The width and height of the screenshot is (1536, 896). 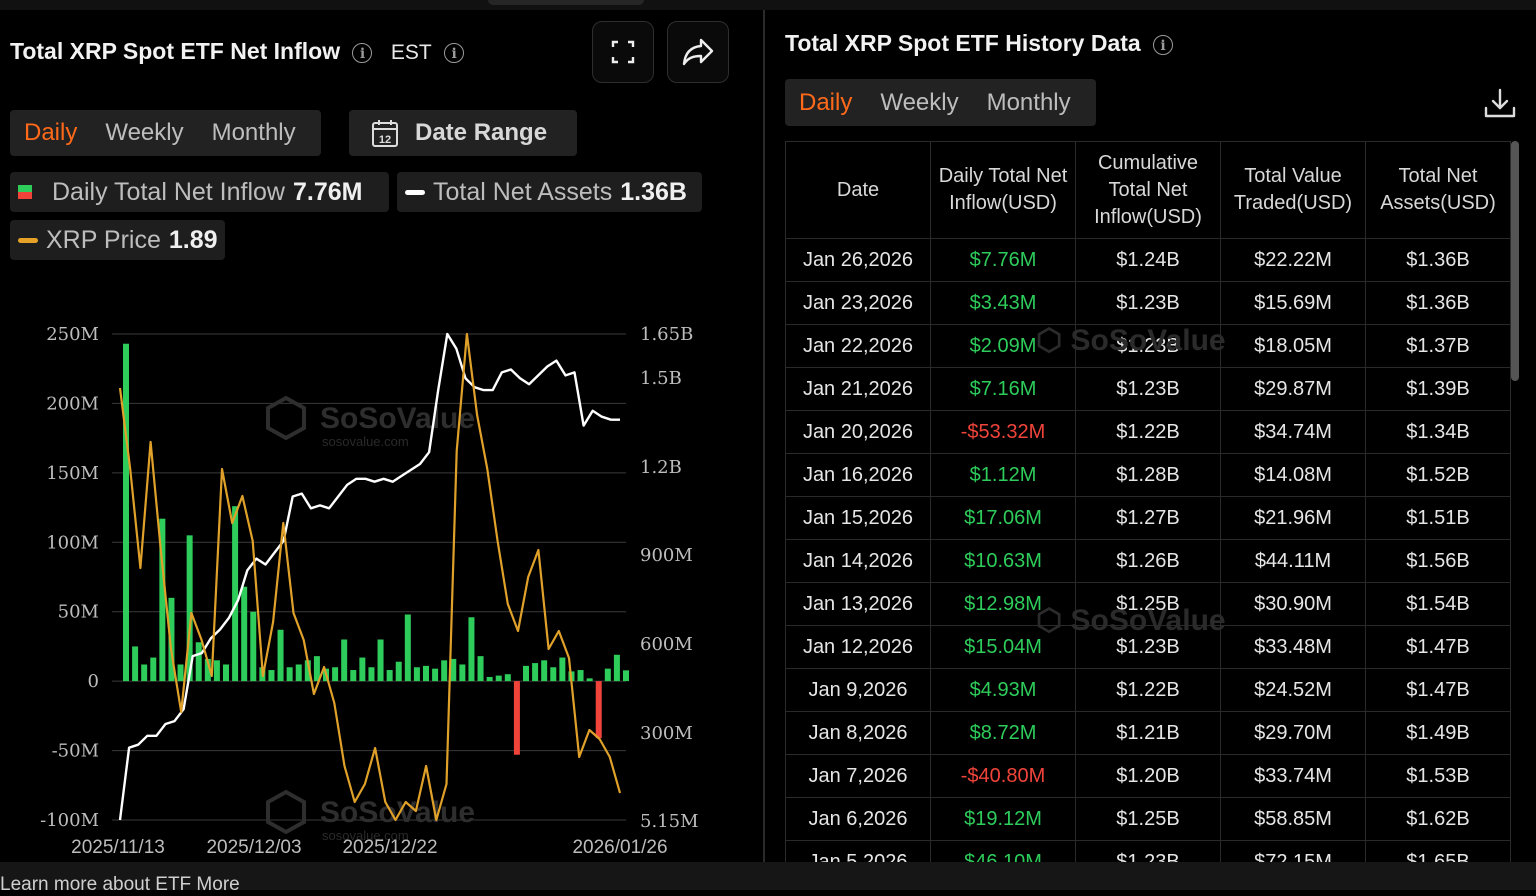 I want to click on table-row: Jan 23,2026 $3.43M $1.23B $15.69M $1.36B, so click(x=1148, y=303).